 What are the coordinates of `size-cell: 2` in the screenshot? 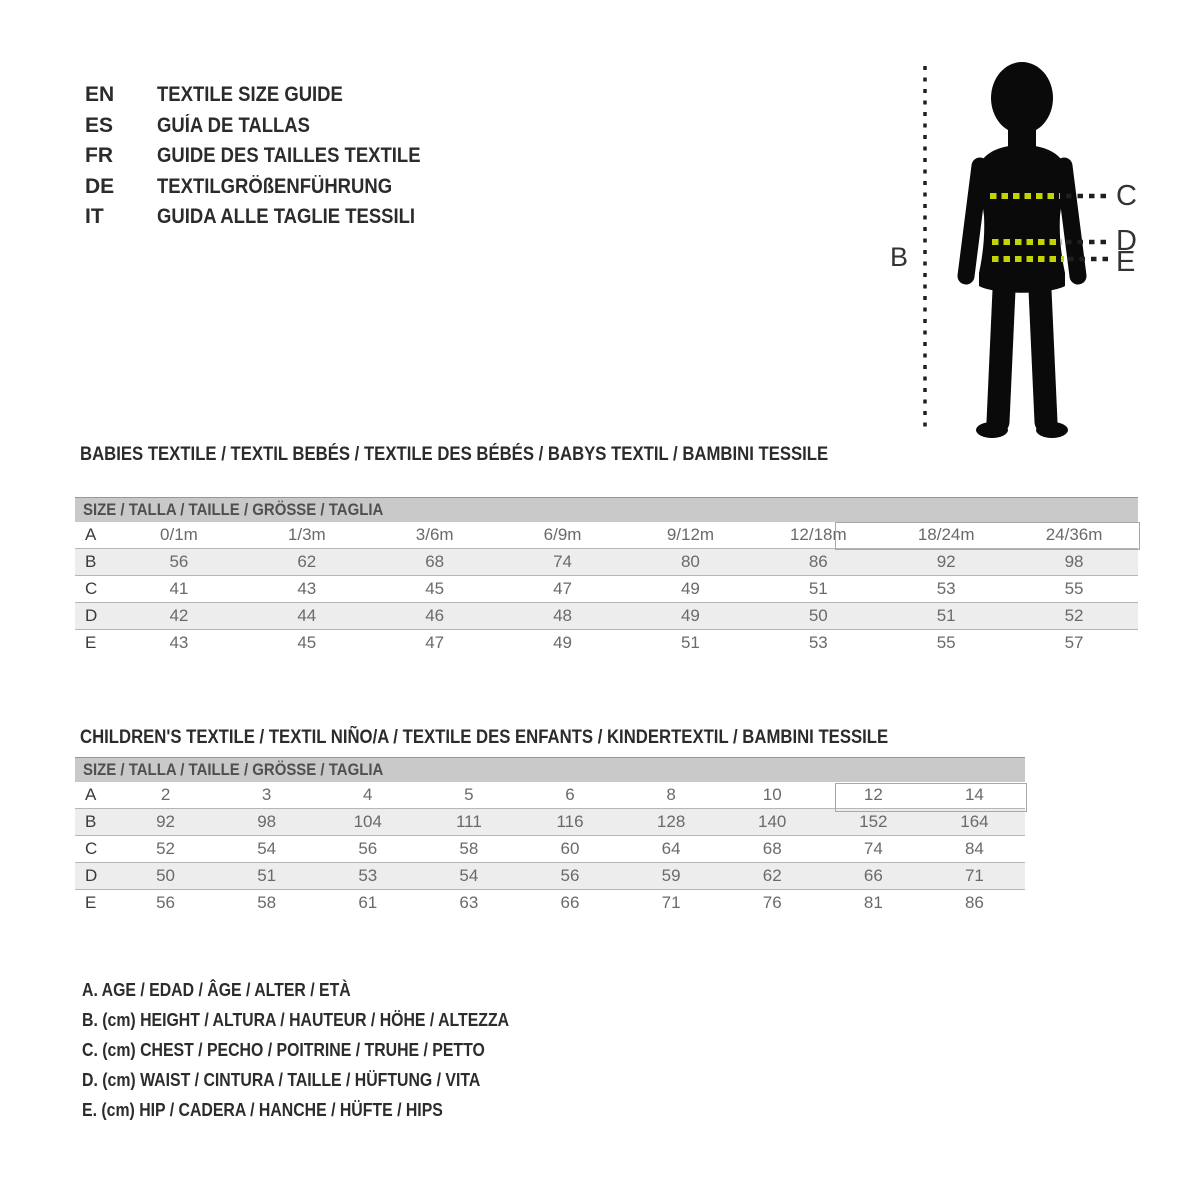 It's located at (165, 794).